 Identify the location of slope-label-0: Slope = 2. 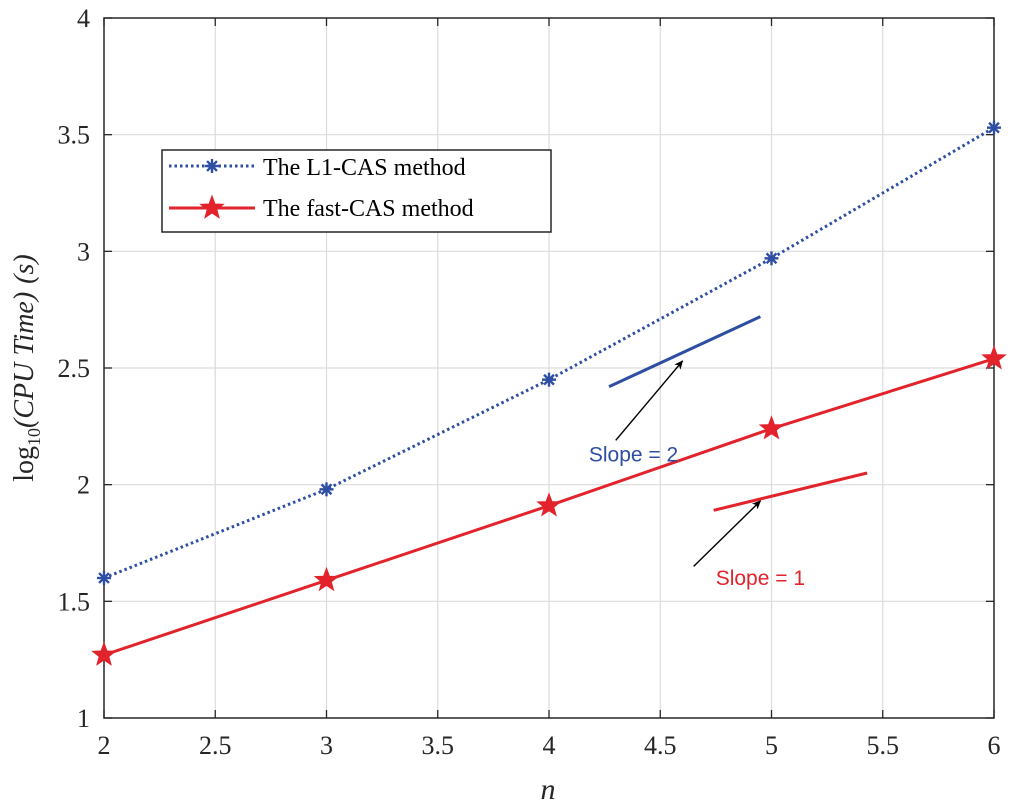
(633, 454).